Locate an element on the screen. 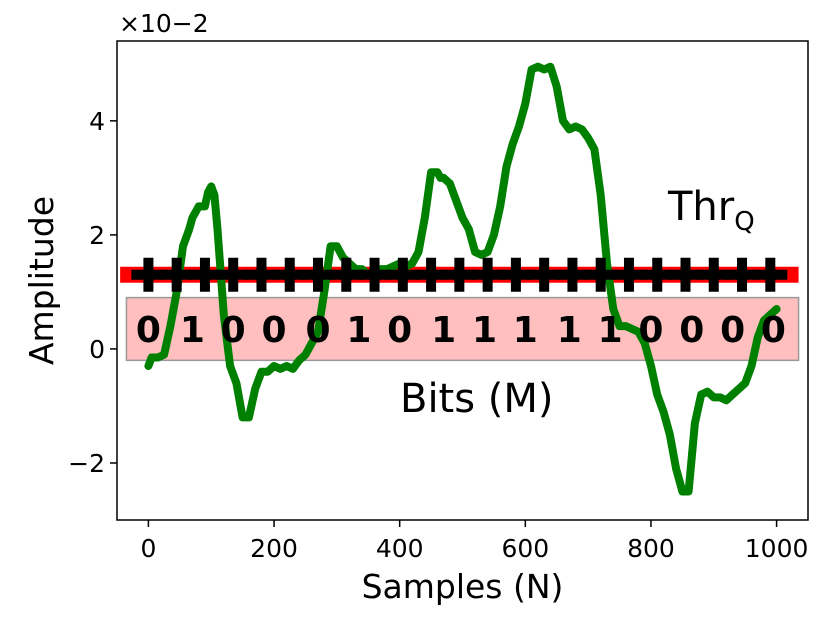 This screenshot has width=830, height=621. x-axis-label: Samples (N) is located at coordinates (463, 586).